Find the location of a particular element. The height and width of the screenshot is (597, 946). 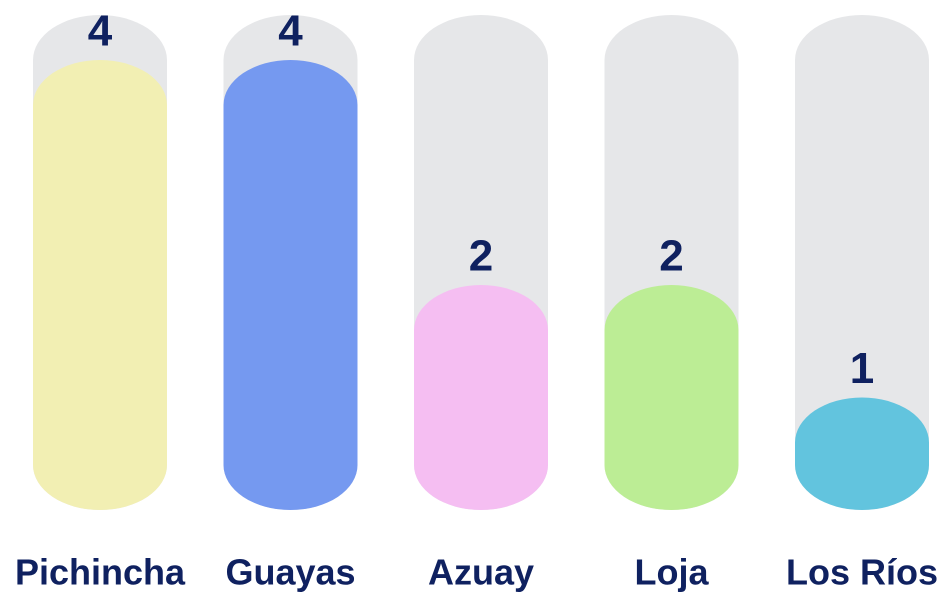

x-tick-label: Loja is located at coordinates (671, 572).